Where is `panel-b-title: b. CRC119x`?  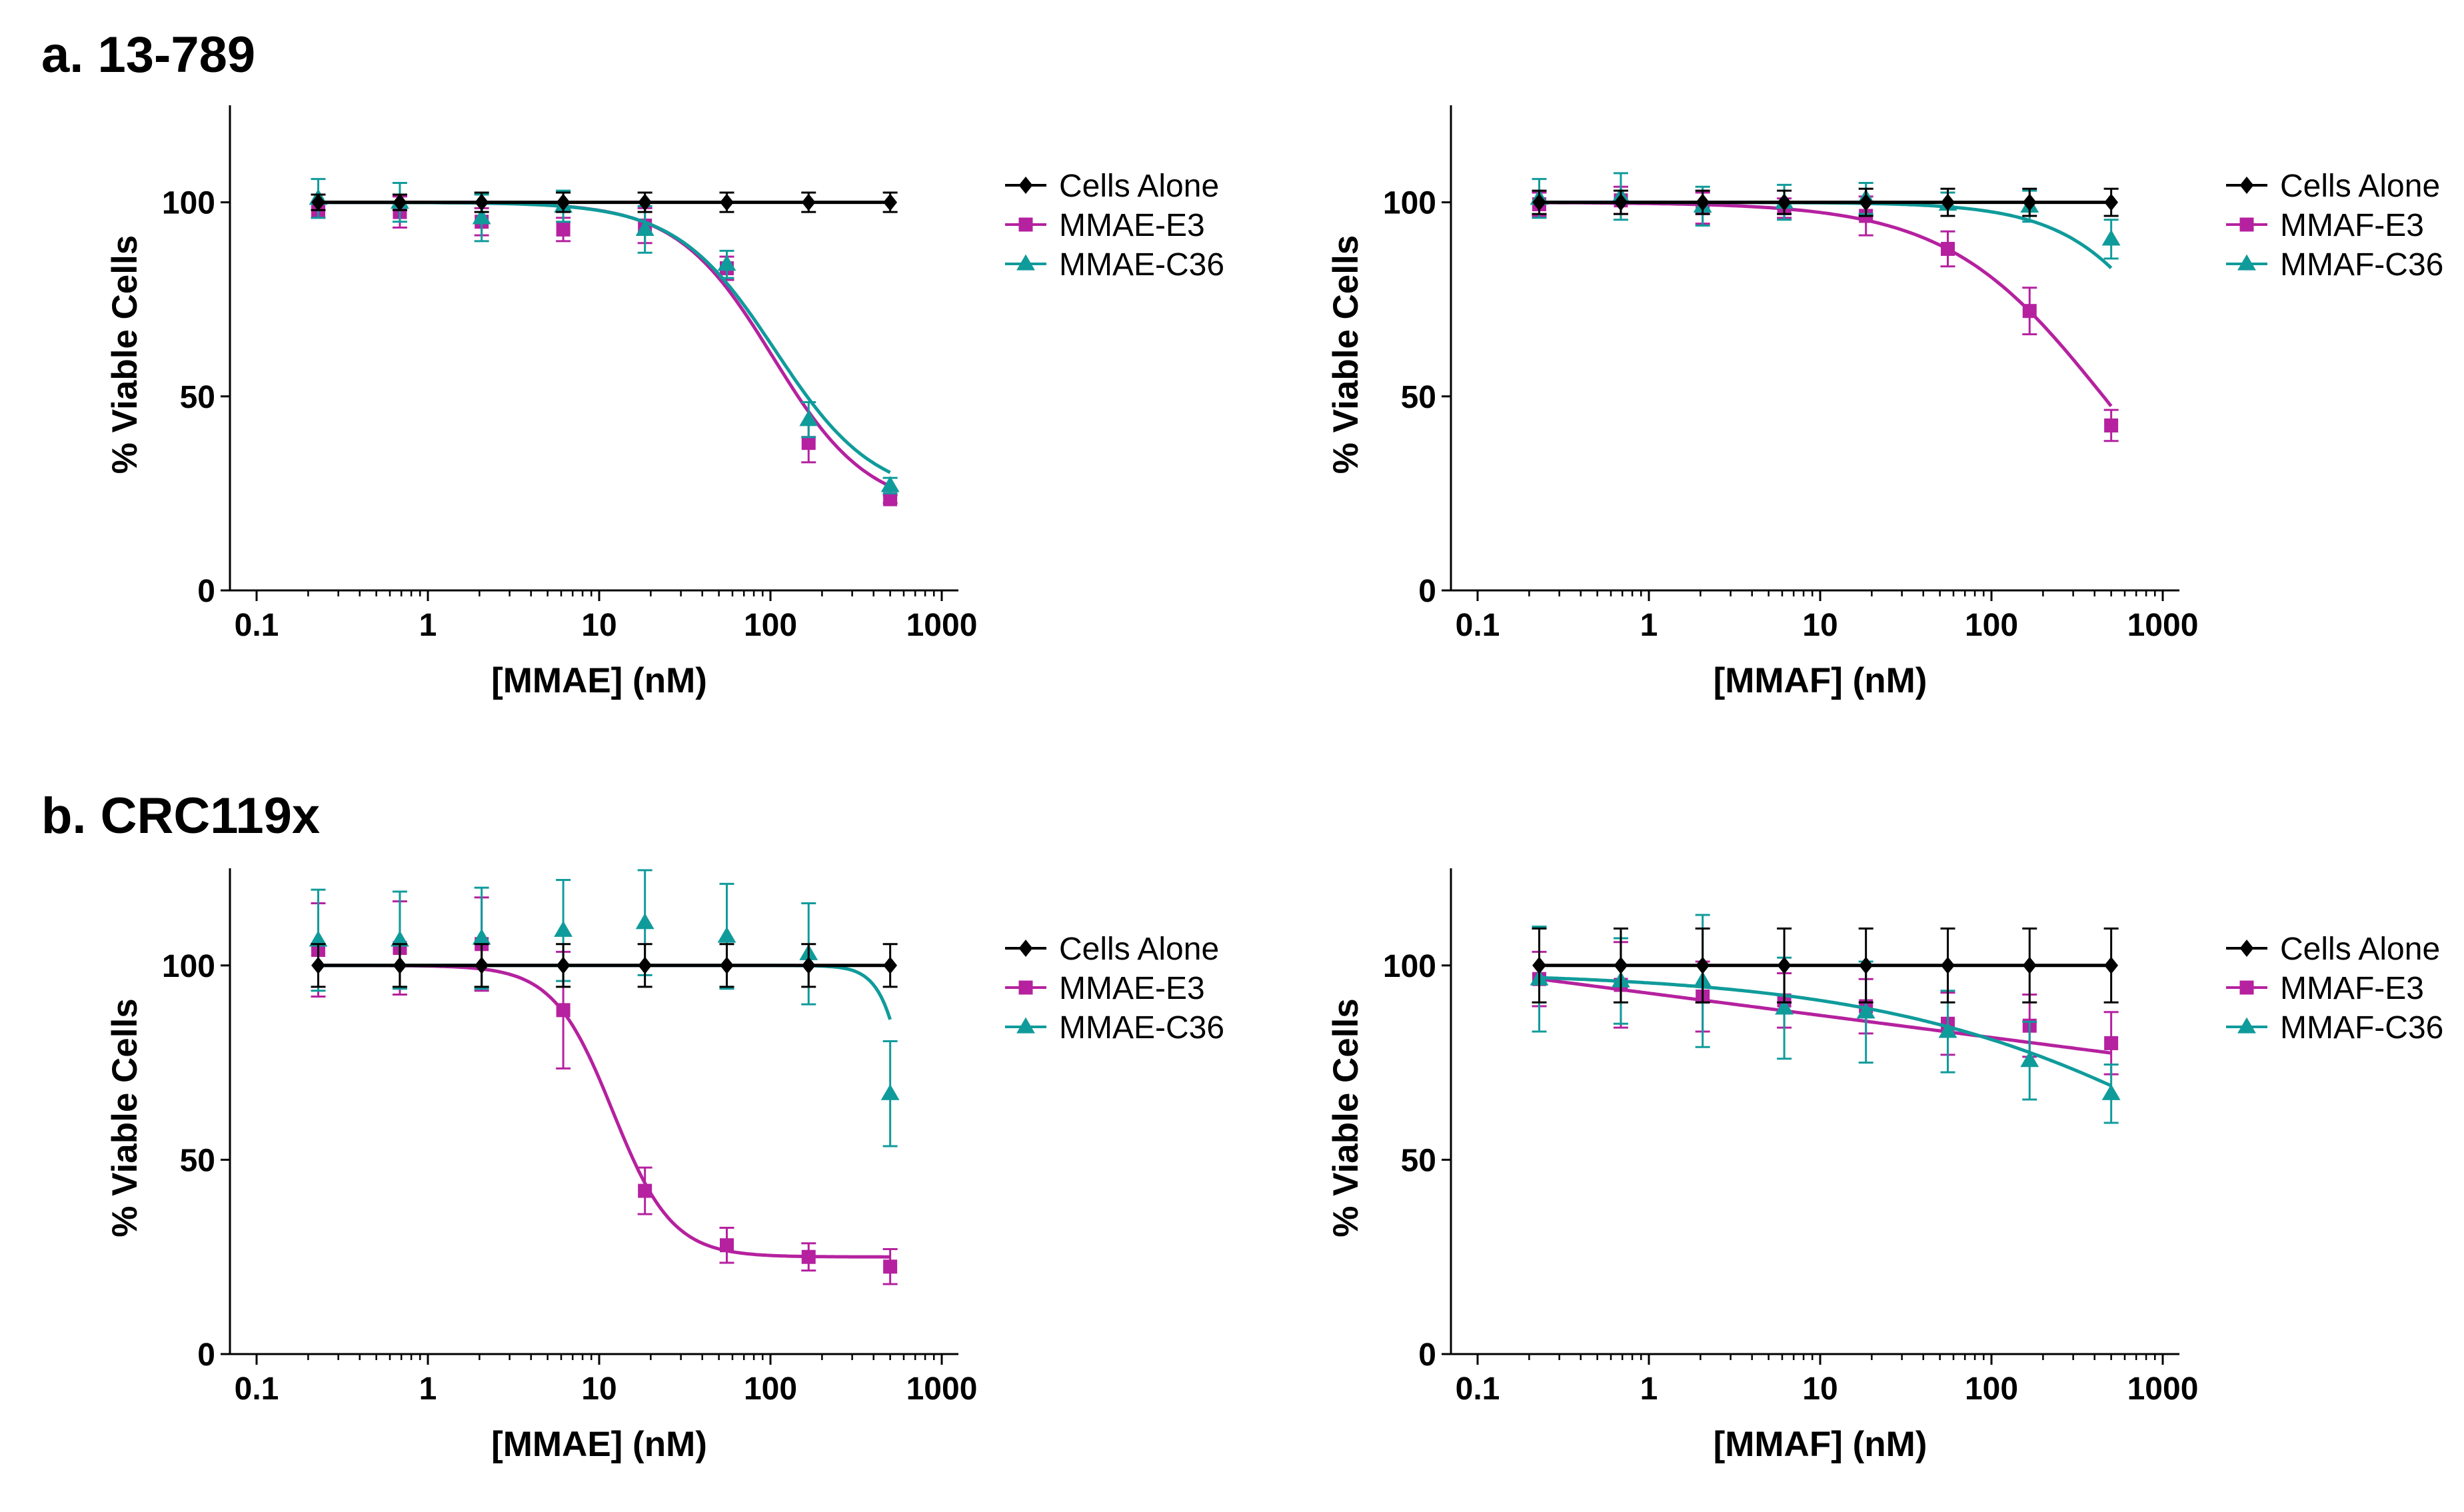 panel-b-title: b. CRC119x is located at coordinates (180, 816).